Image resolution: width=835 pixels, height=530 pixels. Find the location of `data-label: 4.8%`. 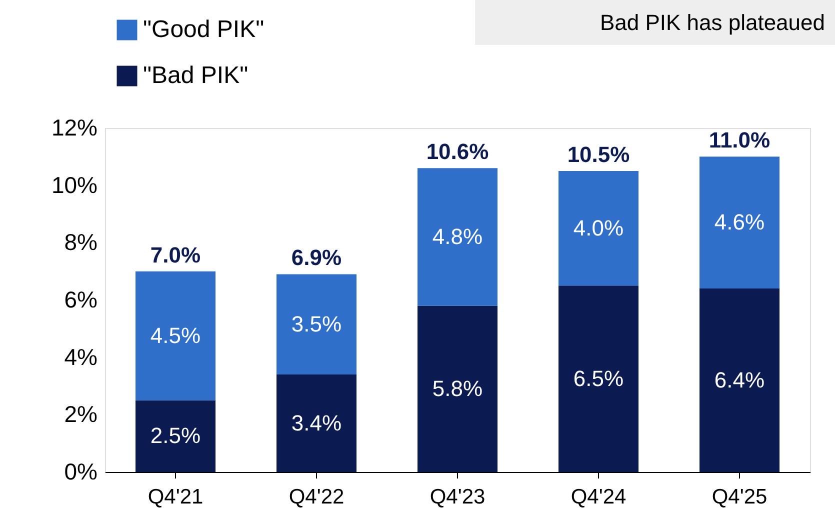

data-label: 4.8% is located at coordinates (457, 236).